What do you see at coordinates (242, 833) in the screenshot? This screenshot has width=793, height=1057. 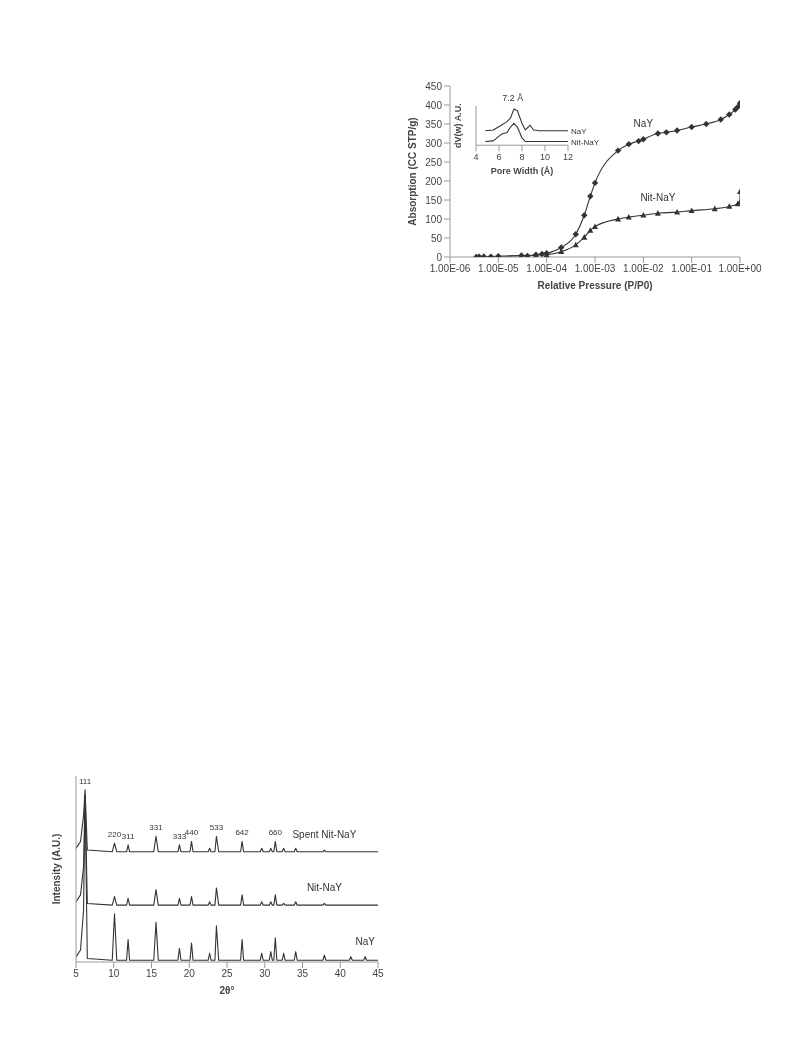 I see `annotation: 642` at bounding box center [242, 833].